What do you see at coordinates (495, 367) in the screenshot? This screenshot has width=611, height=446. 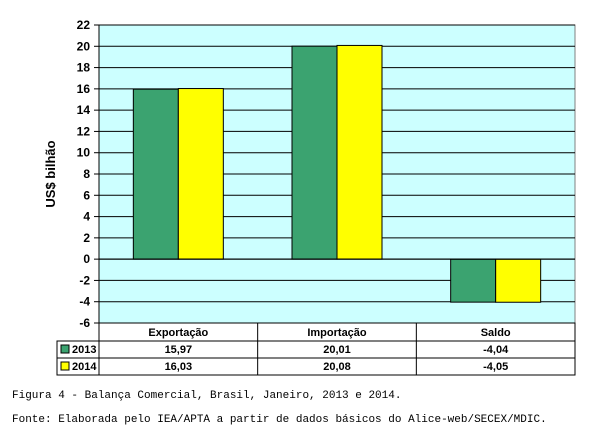 I see `data-label-2014: -4,05` at bounding box center [495, 367].